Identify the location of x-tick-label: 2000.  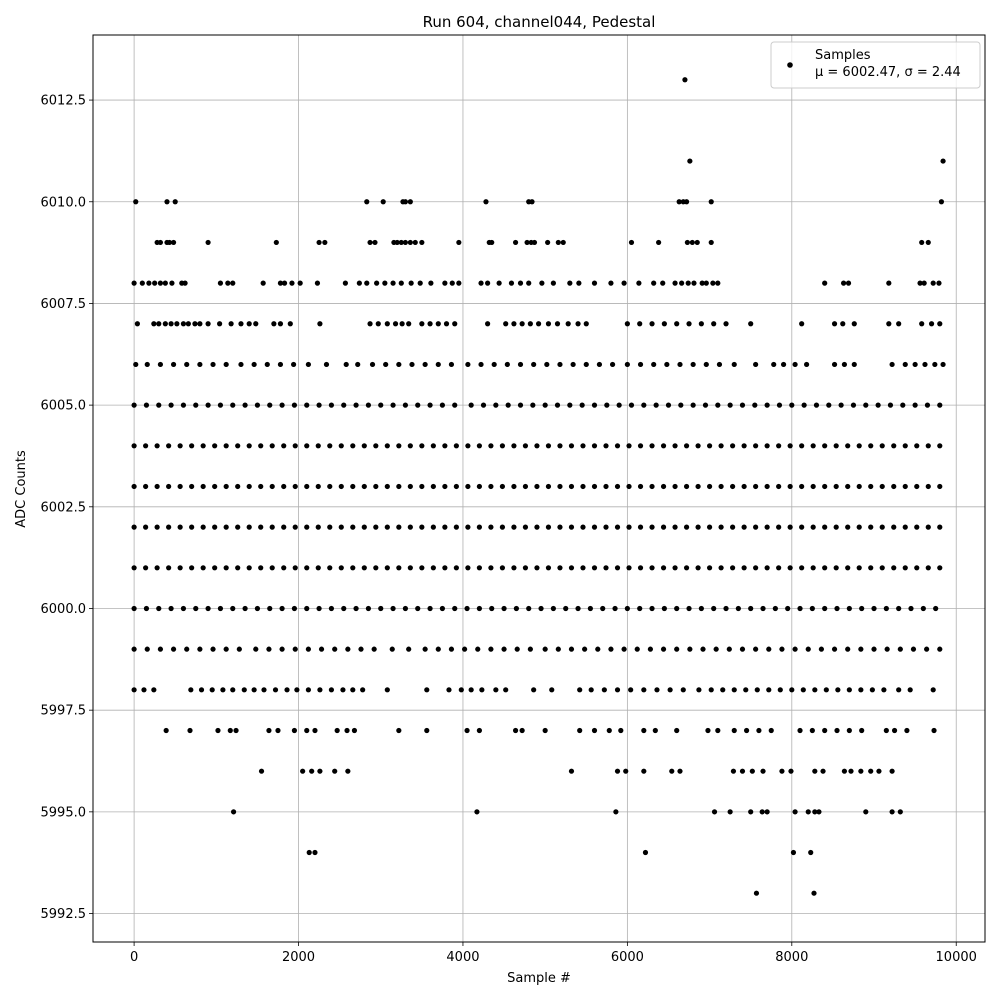
(298, 957).